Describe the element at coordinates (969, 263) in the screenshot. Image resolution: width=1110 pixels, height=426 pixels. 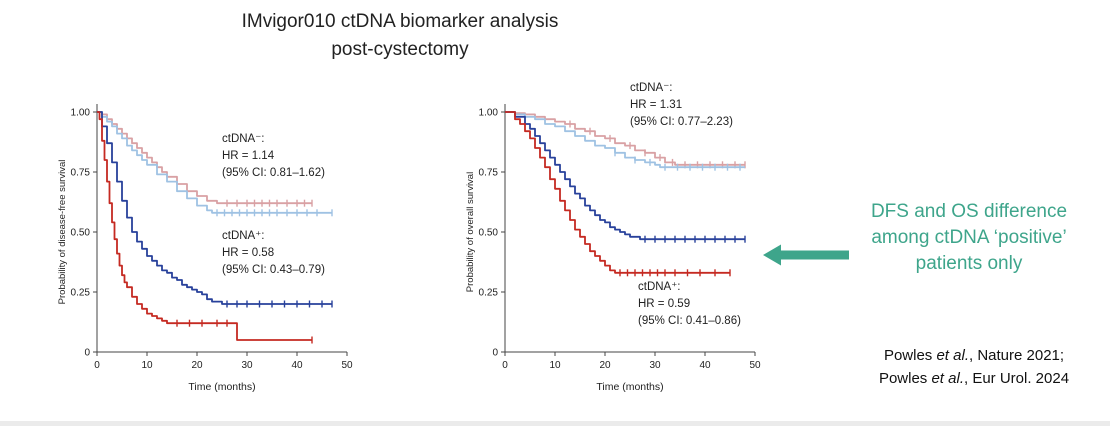
I see `callout-line-3: patients only` at that location.